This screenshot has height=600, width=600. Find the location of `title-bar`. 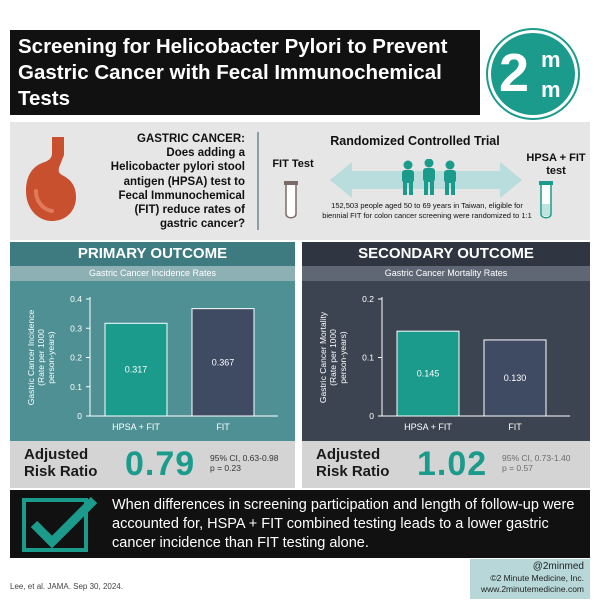

title-bar is located at coordinates (245, 72).